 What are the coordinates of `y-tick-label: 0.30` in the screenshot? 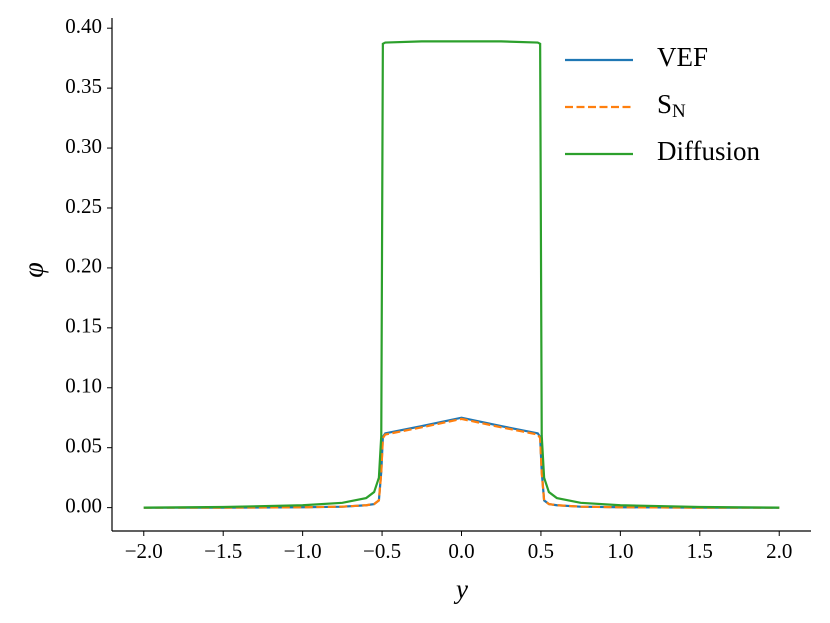 It's located at (83, 146).